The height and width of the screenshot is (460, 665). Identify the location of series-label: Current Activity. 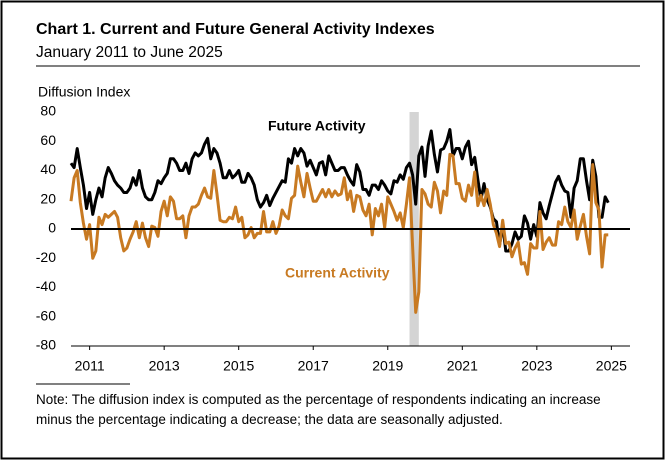
(337, 273).